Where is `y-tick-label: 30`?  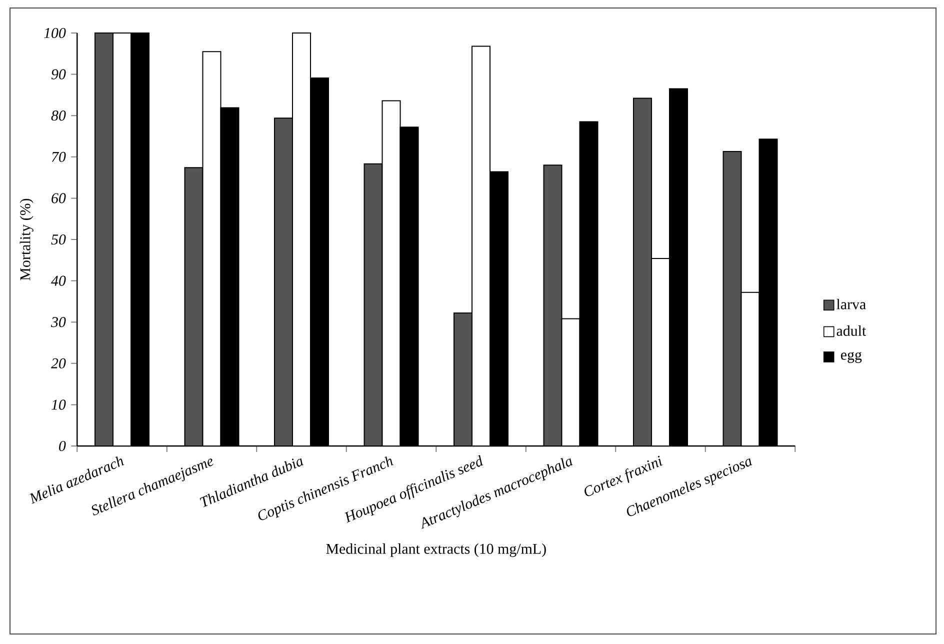
y-tick-label: 30 is located at coordinates (58, 322).